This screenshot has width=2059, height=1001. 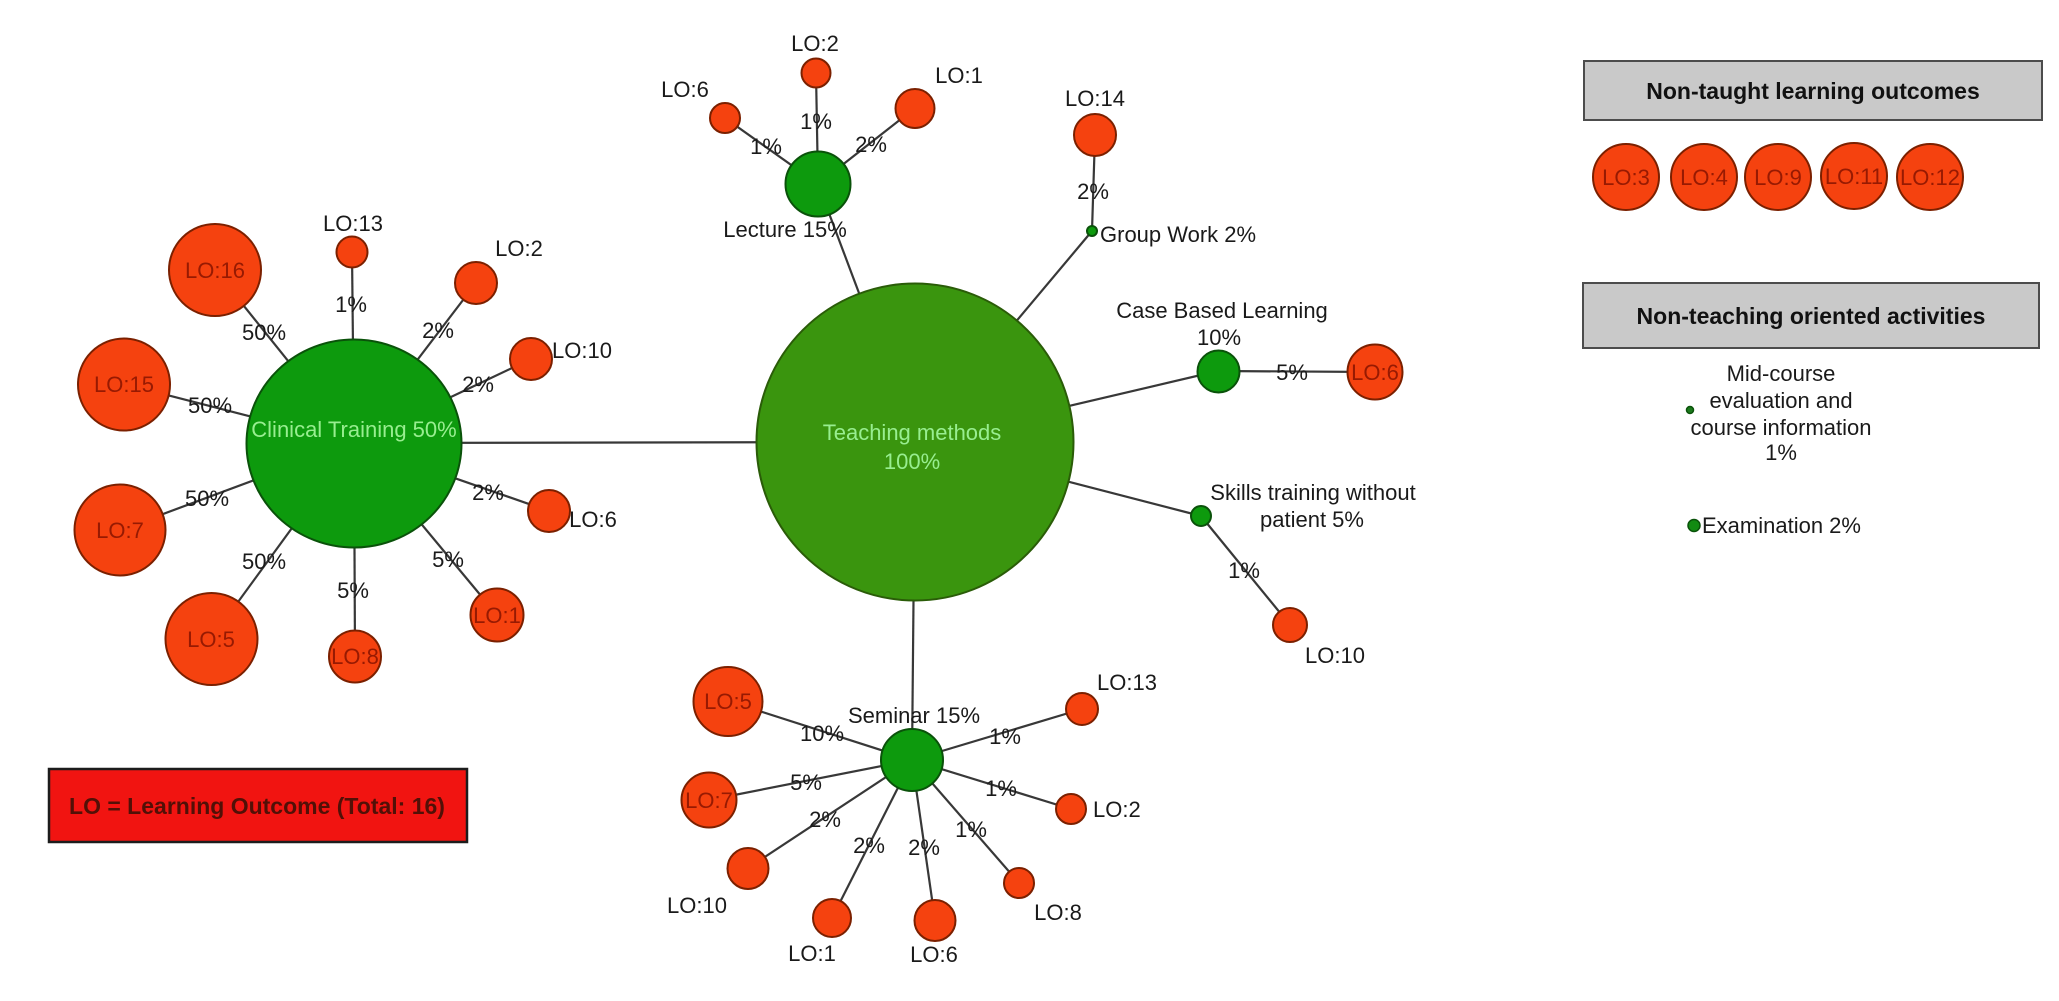 What do you see at coordinates (1095, 98) in the screenshot?
I see `svg-text: LO:14` at bounding box center [1095, 98].